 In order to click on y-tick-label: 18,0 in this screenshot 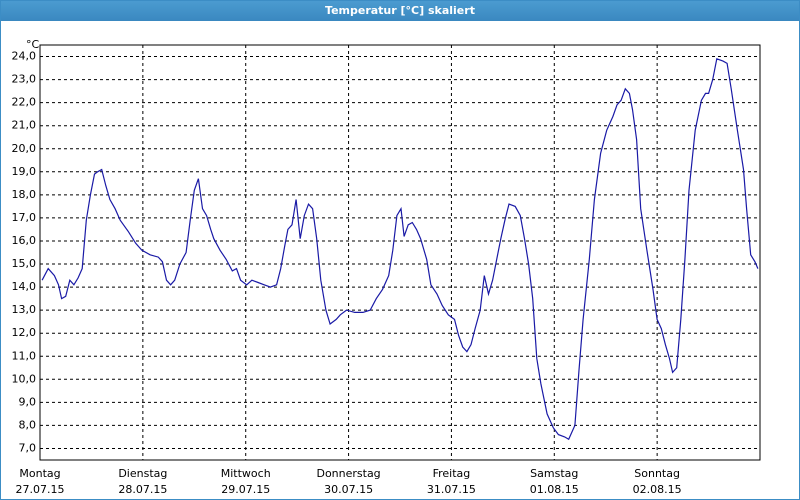, I will do `click(24, 194)`.